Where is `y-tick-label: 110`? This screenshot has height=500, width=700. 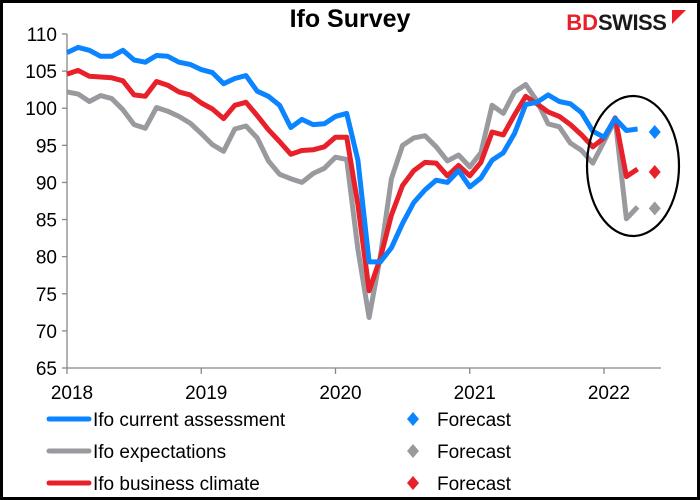
y-tick-label: 110 is located at coordinates (42, 35).